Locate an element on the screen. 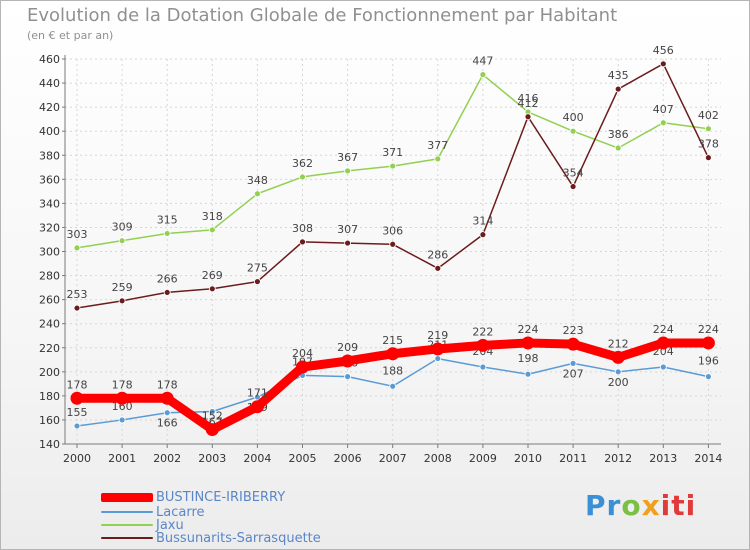  y-tick-label: 180 is located at coordinates (49, 396).